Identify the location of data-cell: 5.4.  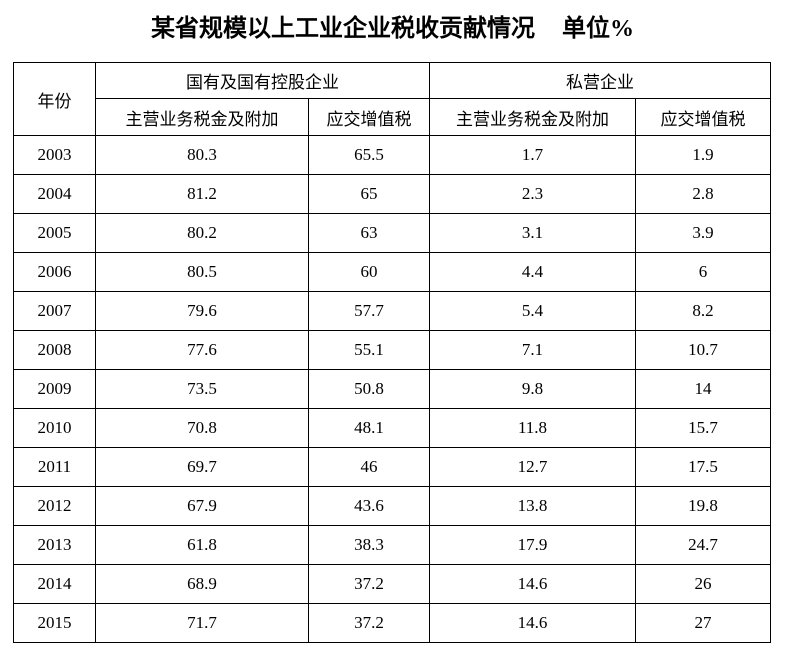
(532, 311).